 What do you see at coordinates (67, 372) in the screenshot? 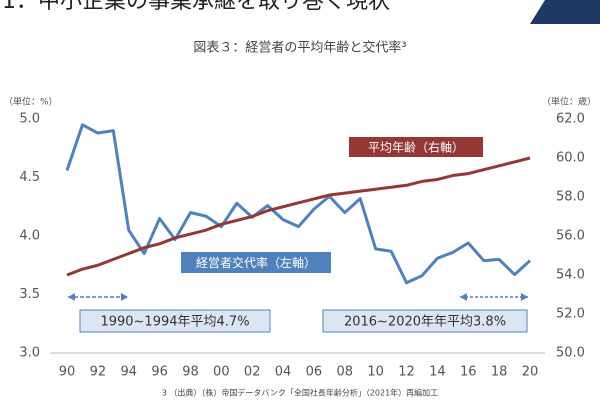
I see `x-tick-label: 90` at bounding box center [67, 372].